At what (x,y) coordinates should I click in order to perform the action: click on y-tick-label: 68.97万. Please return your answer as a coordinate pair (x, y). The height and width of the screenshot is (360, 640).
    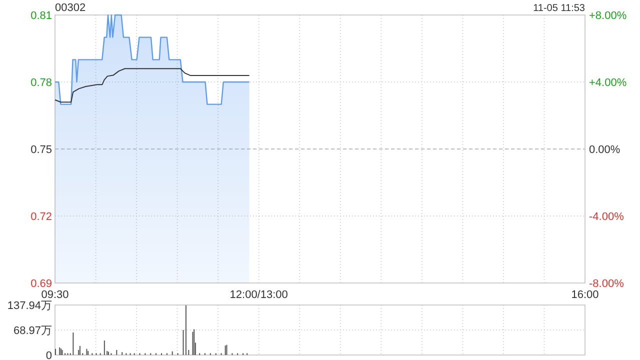
    Looking at the image, I should click on (32, 330).